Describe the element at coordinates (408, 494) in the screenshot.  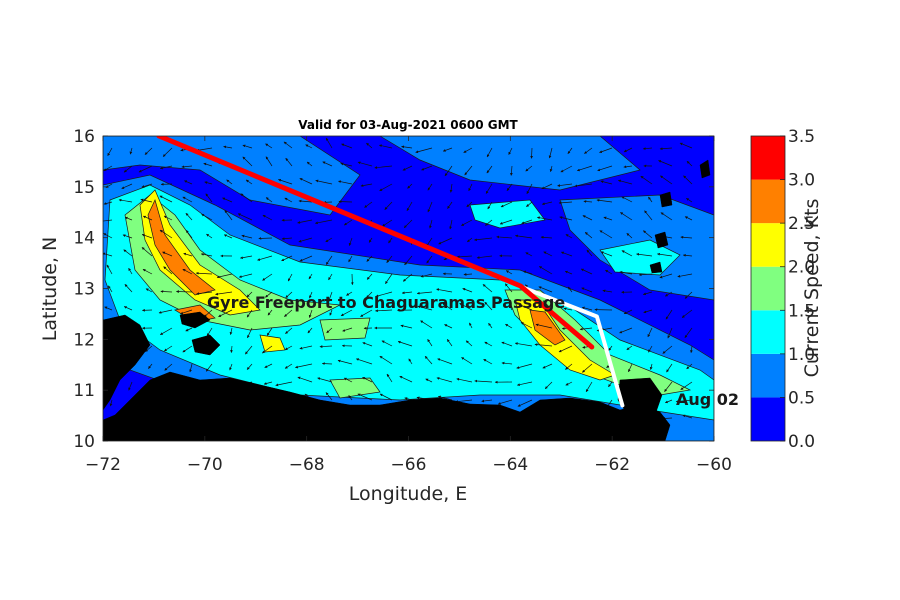
I see `x-axis-label: Longitude, E` at that location.